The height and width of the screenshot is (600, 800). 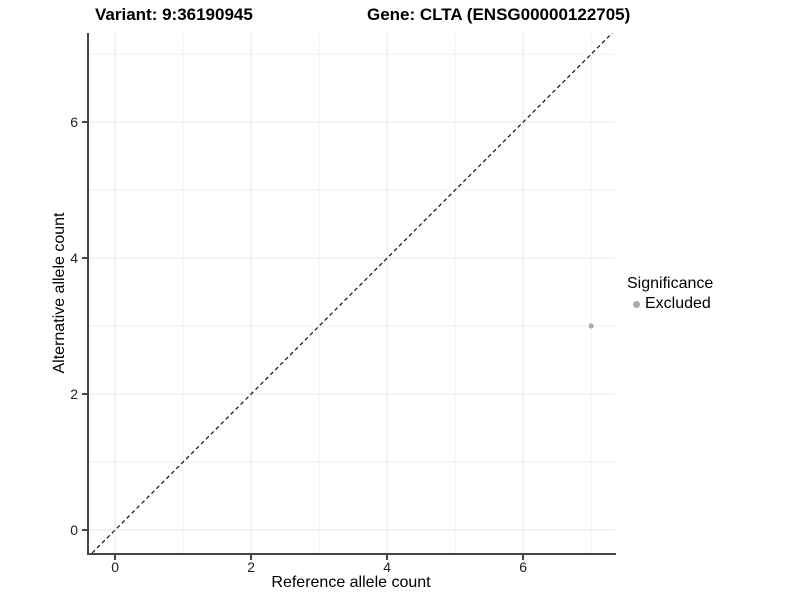 What do you see at coordinates (591, 326) in the screenshot?
I see `data-point-excluded` at bounding box center [591, 326].